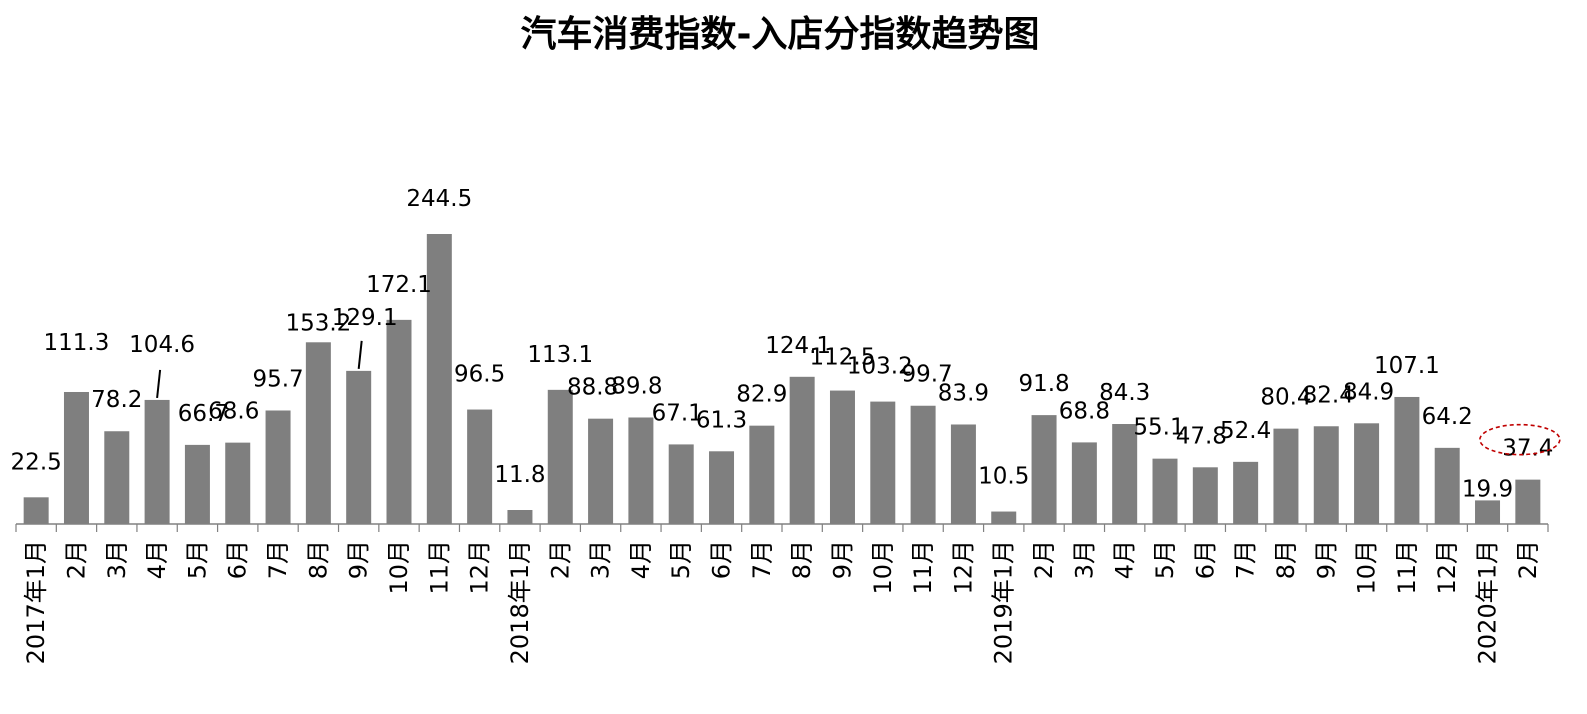 The width and height of the screenshot is (1587, 714). Describe the element at coordinates (1201, 436) in the screenshot. I see `value-label: 47.8` at that location.